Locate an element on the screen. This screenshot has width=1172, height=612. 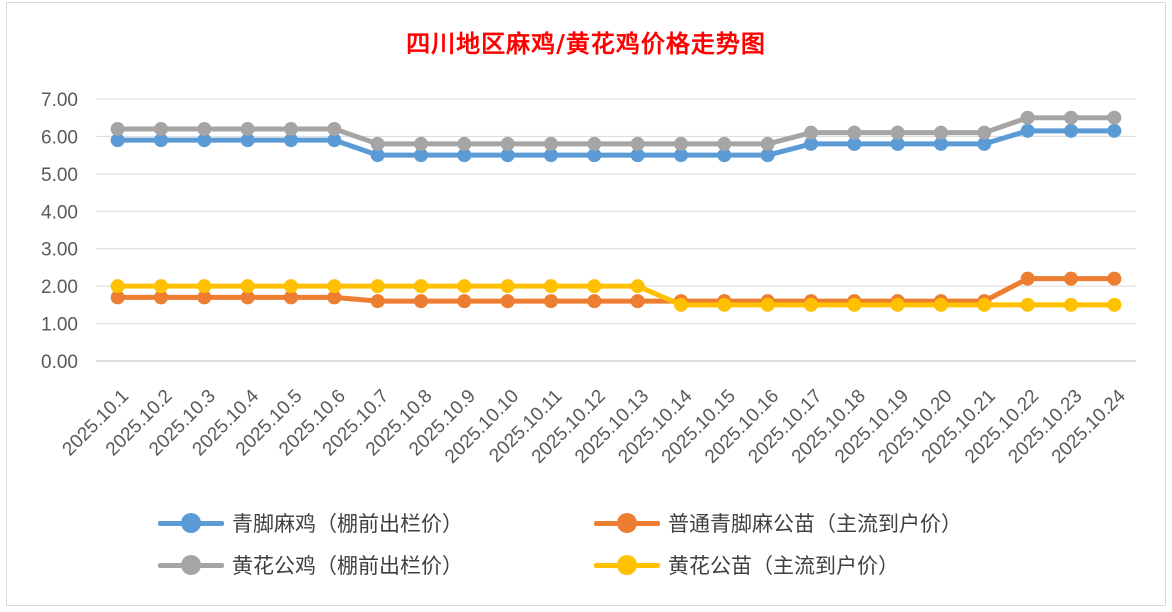
legend-label: 黄花公苗（主流到户价） is located at coordinates (783, 566).